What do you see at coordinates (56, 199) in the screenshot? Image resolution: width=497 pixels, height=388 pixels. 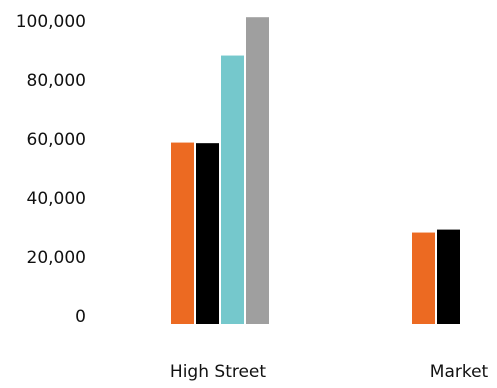 I see `y-tick-label-40000: 40,000` at bounding box center [56, 199].